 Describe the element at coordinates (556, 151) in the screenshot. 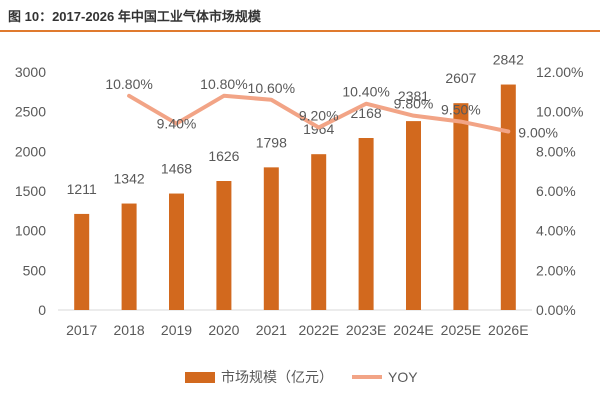

I see `y-right-tick-label: 8.00%` at that location.